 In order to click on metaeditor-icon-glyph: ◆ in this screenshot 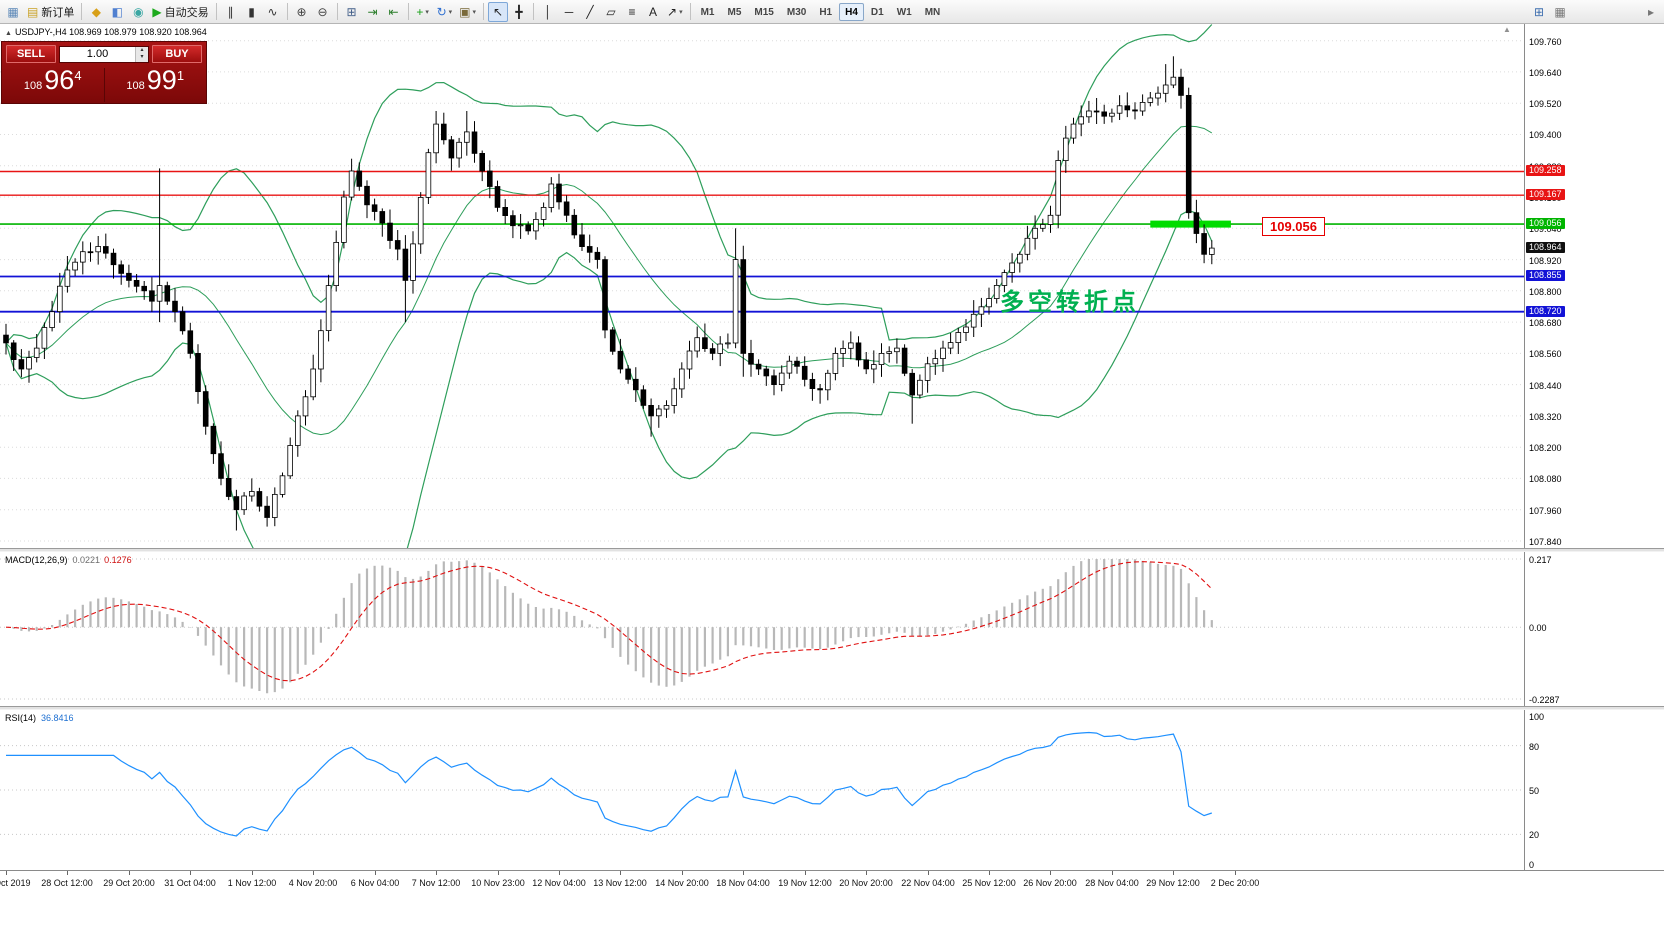, I will do `click(96, 11)`.